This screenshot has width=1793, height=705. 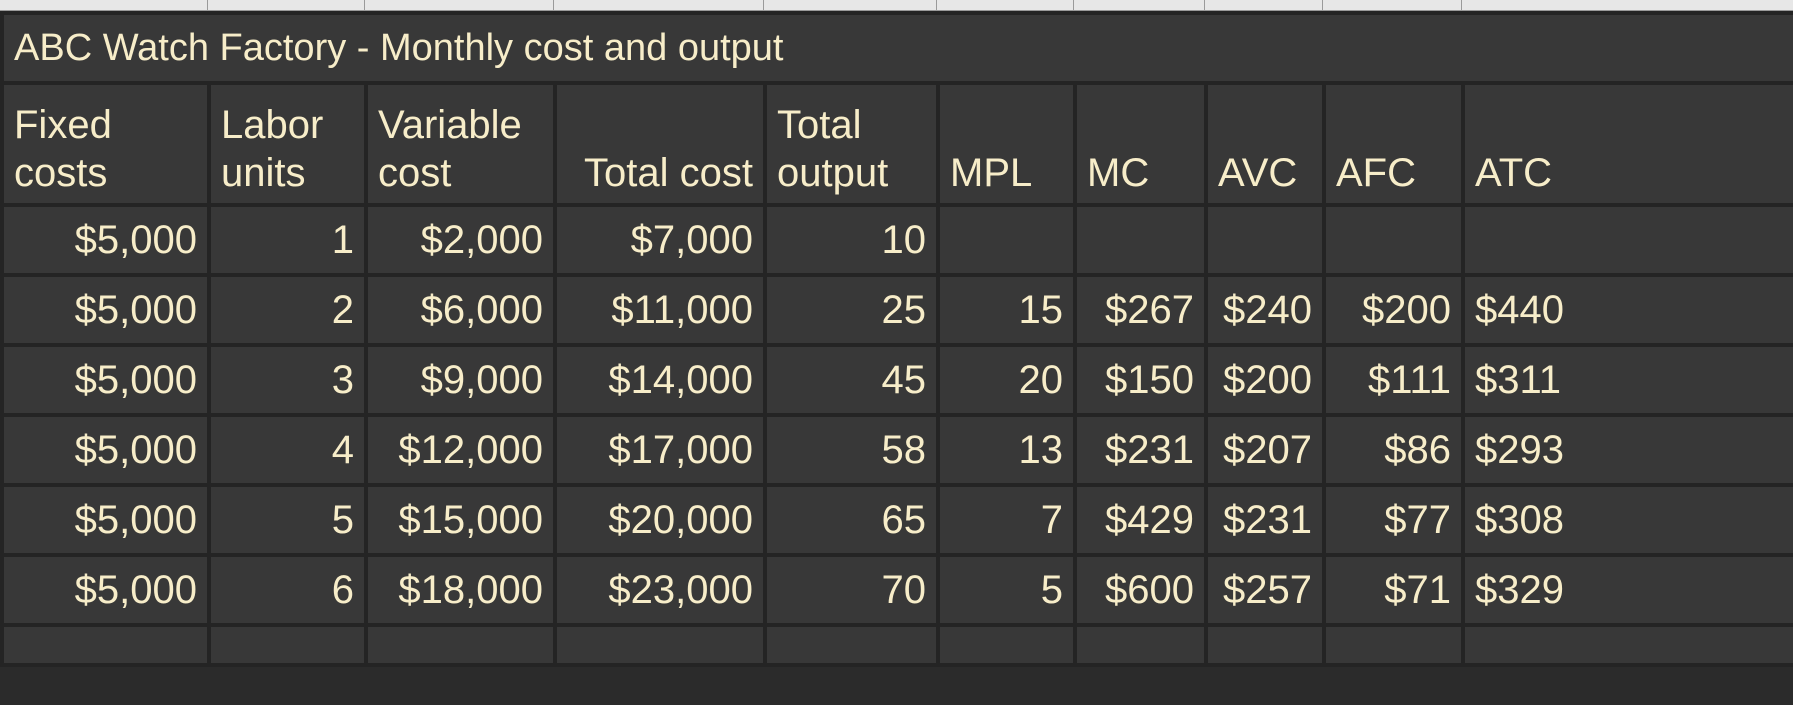 I want to click on cell-afc: $200, so click(x=1393, y=310).